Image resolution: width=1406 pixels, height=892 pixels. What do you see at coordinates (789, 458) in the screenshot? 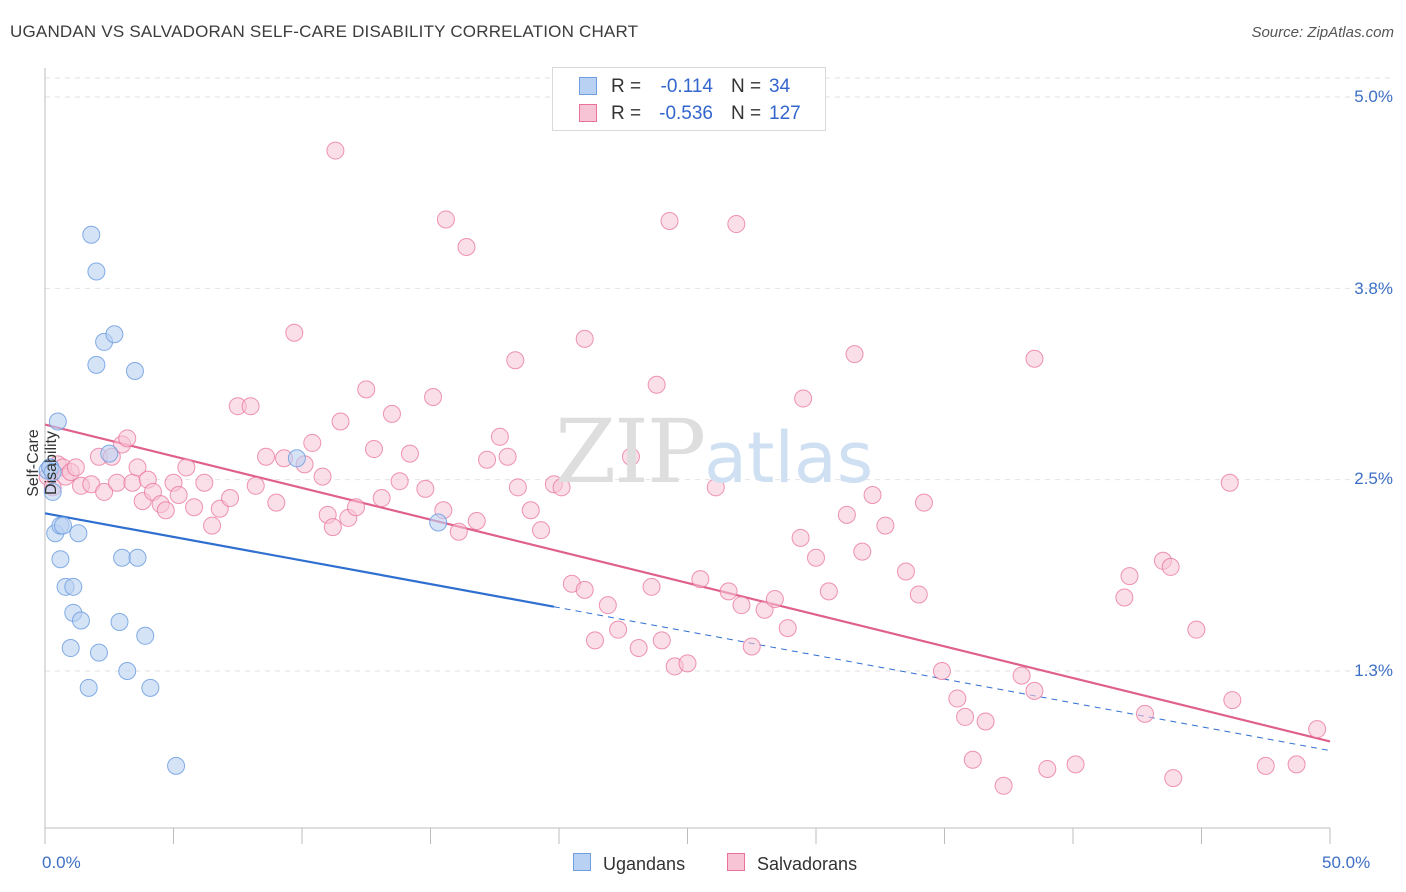
I see `watermark-atlas: atlas` at bounding box center [789, 458].